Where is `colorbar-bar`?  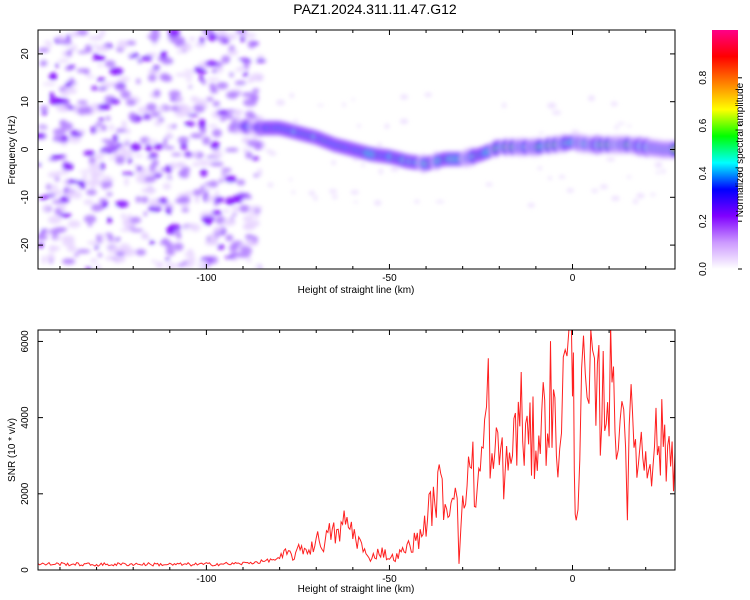
colorbar-bar is located at coordinates (725, 149).